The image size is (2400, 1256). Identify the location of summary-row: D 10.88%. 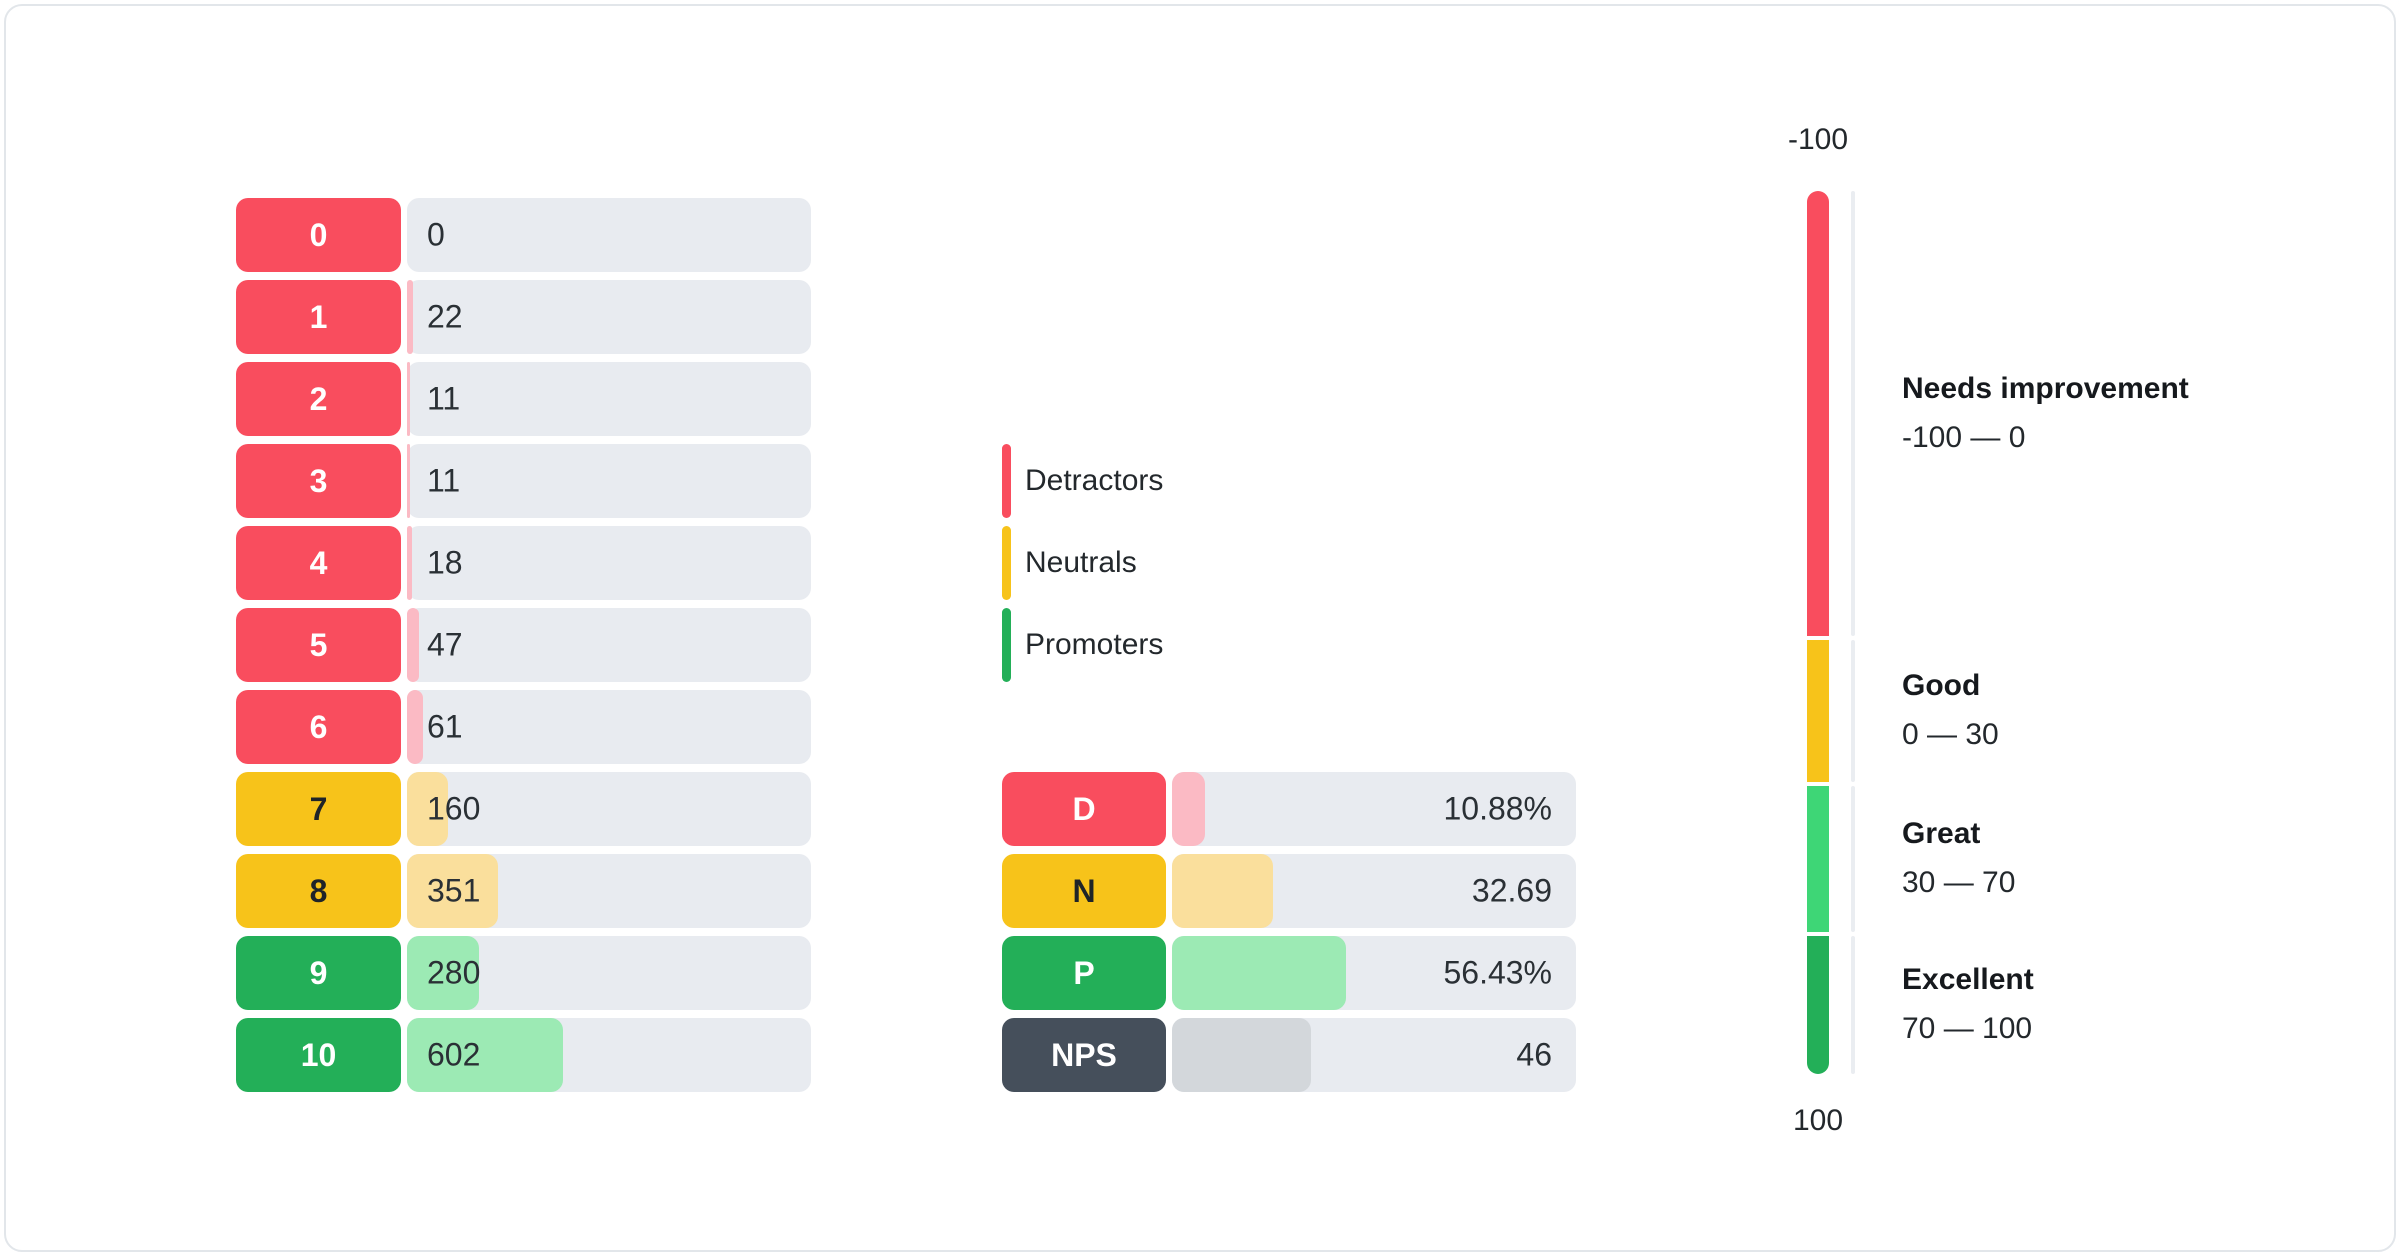
(1289, 809).